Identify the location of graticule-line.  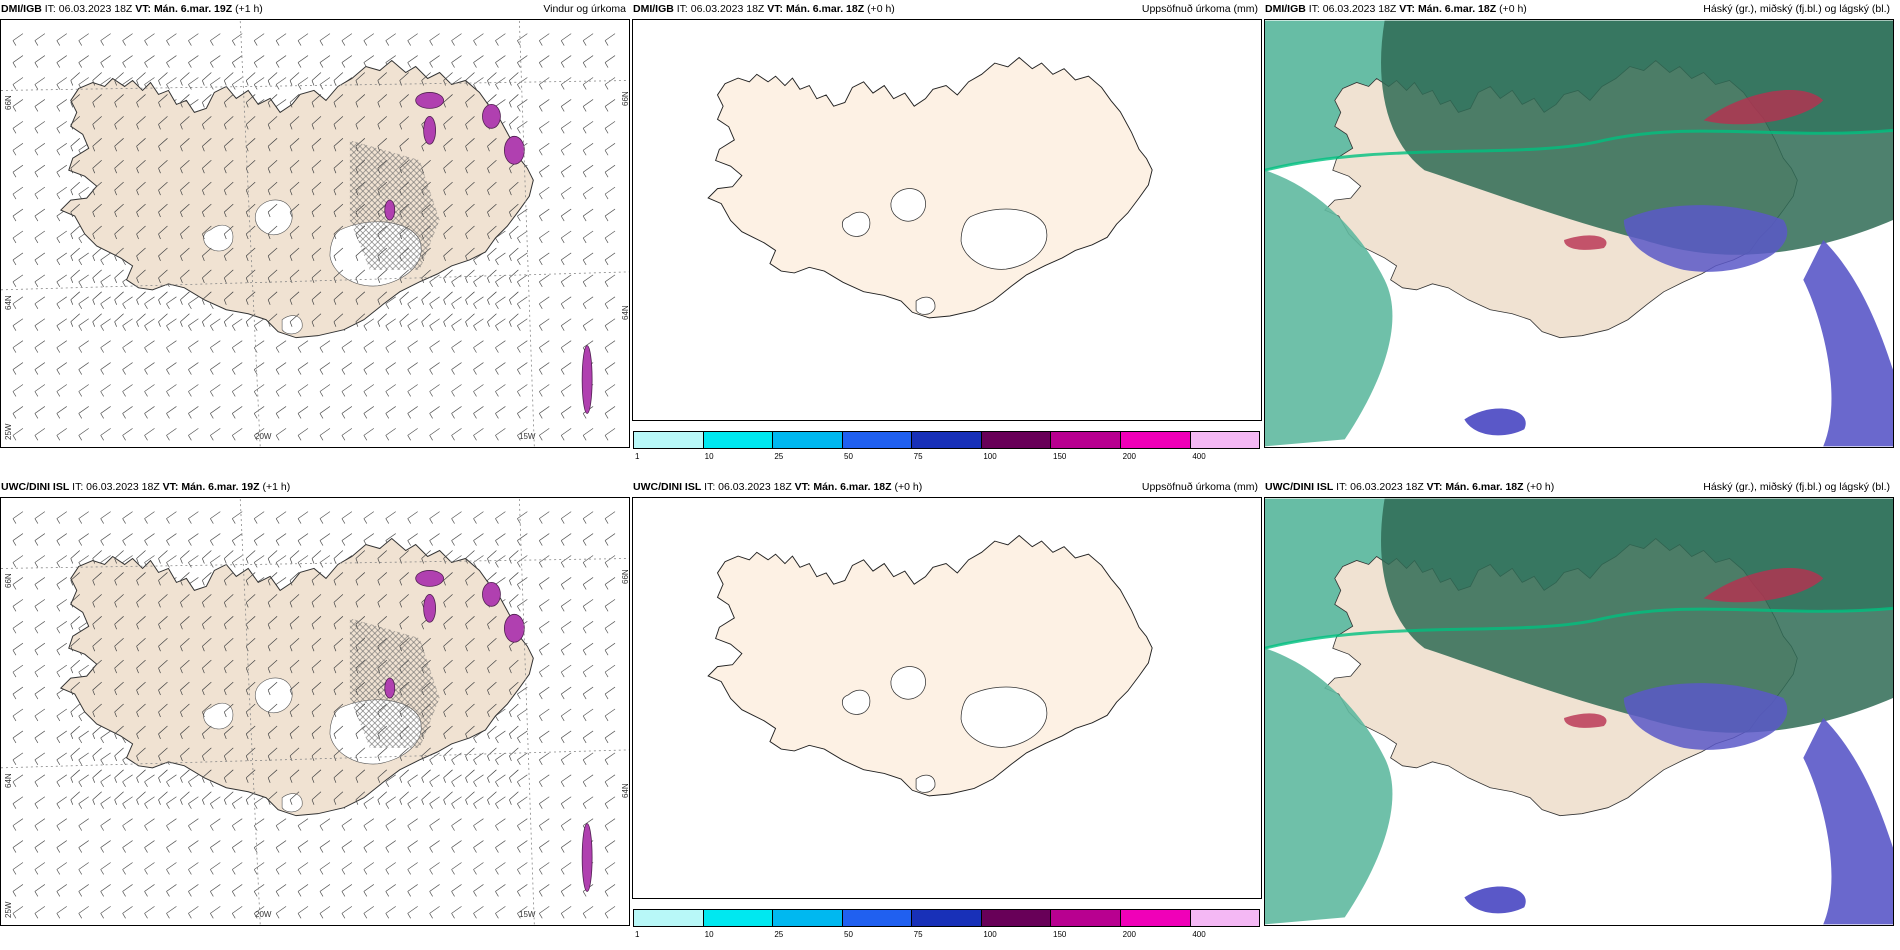
(250, 233).